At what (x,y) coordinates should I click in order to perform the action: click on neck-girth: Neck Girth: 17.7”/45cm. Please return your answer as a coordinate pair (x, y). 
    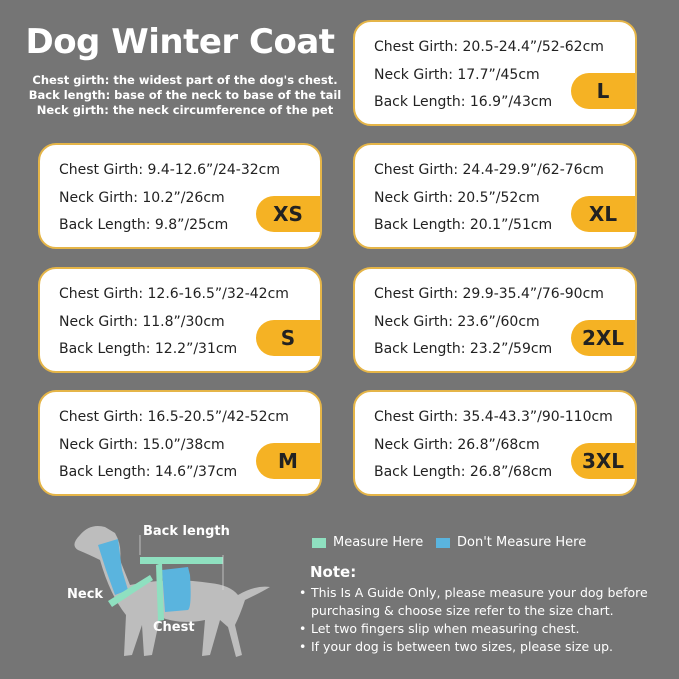
    Looking at the image, I should click on (457, 75).